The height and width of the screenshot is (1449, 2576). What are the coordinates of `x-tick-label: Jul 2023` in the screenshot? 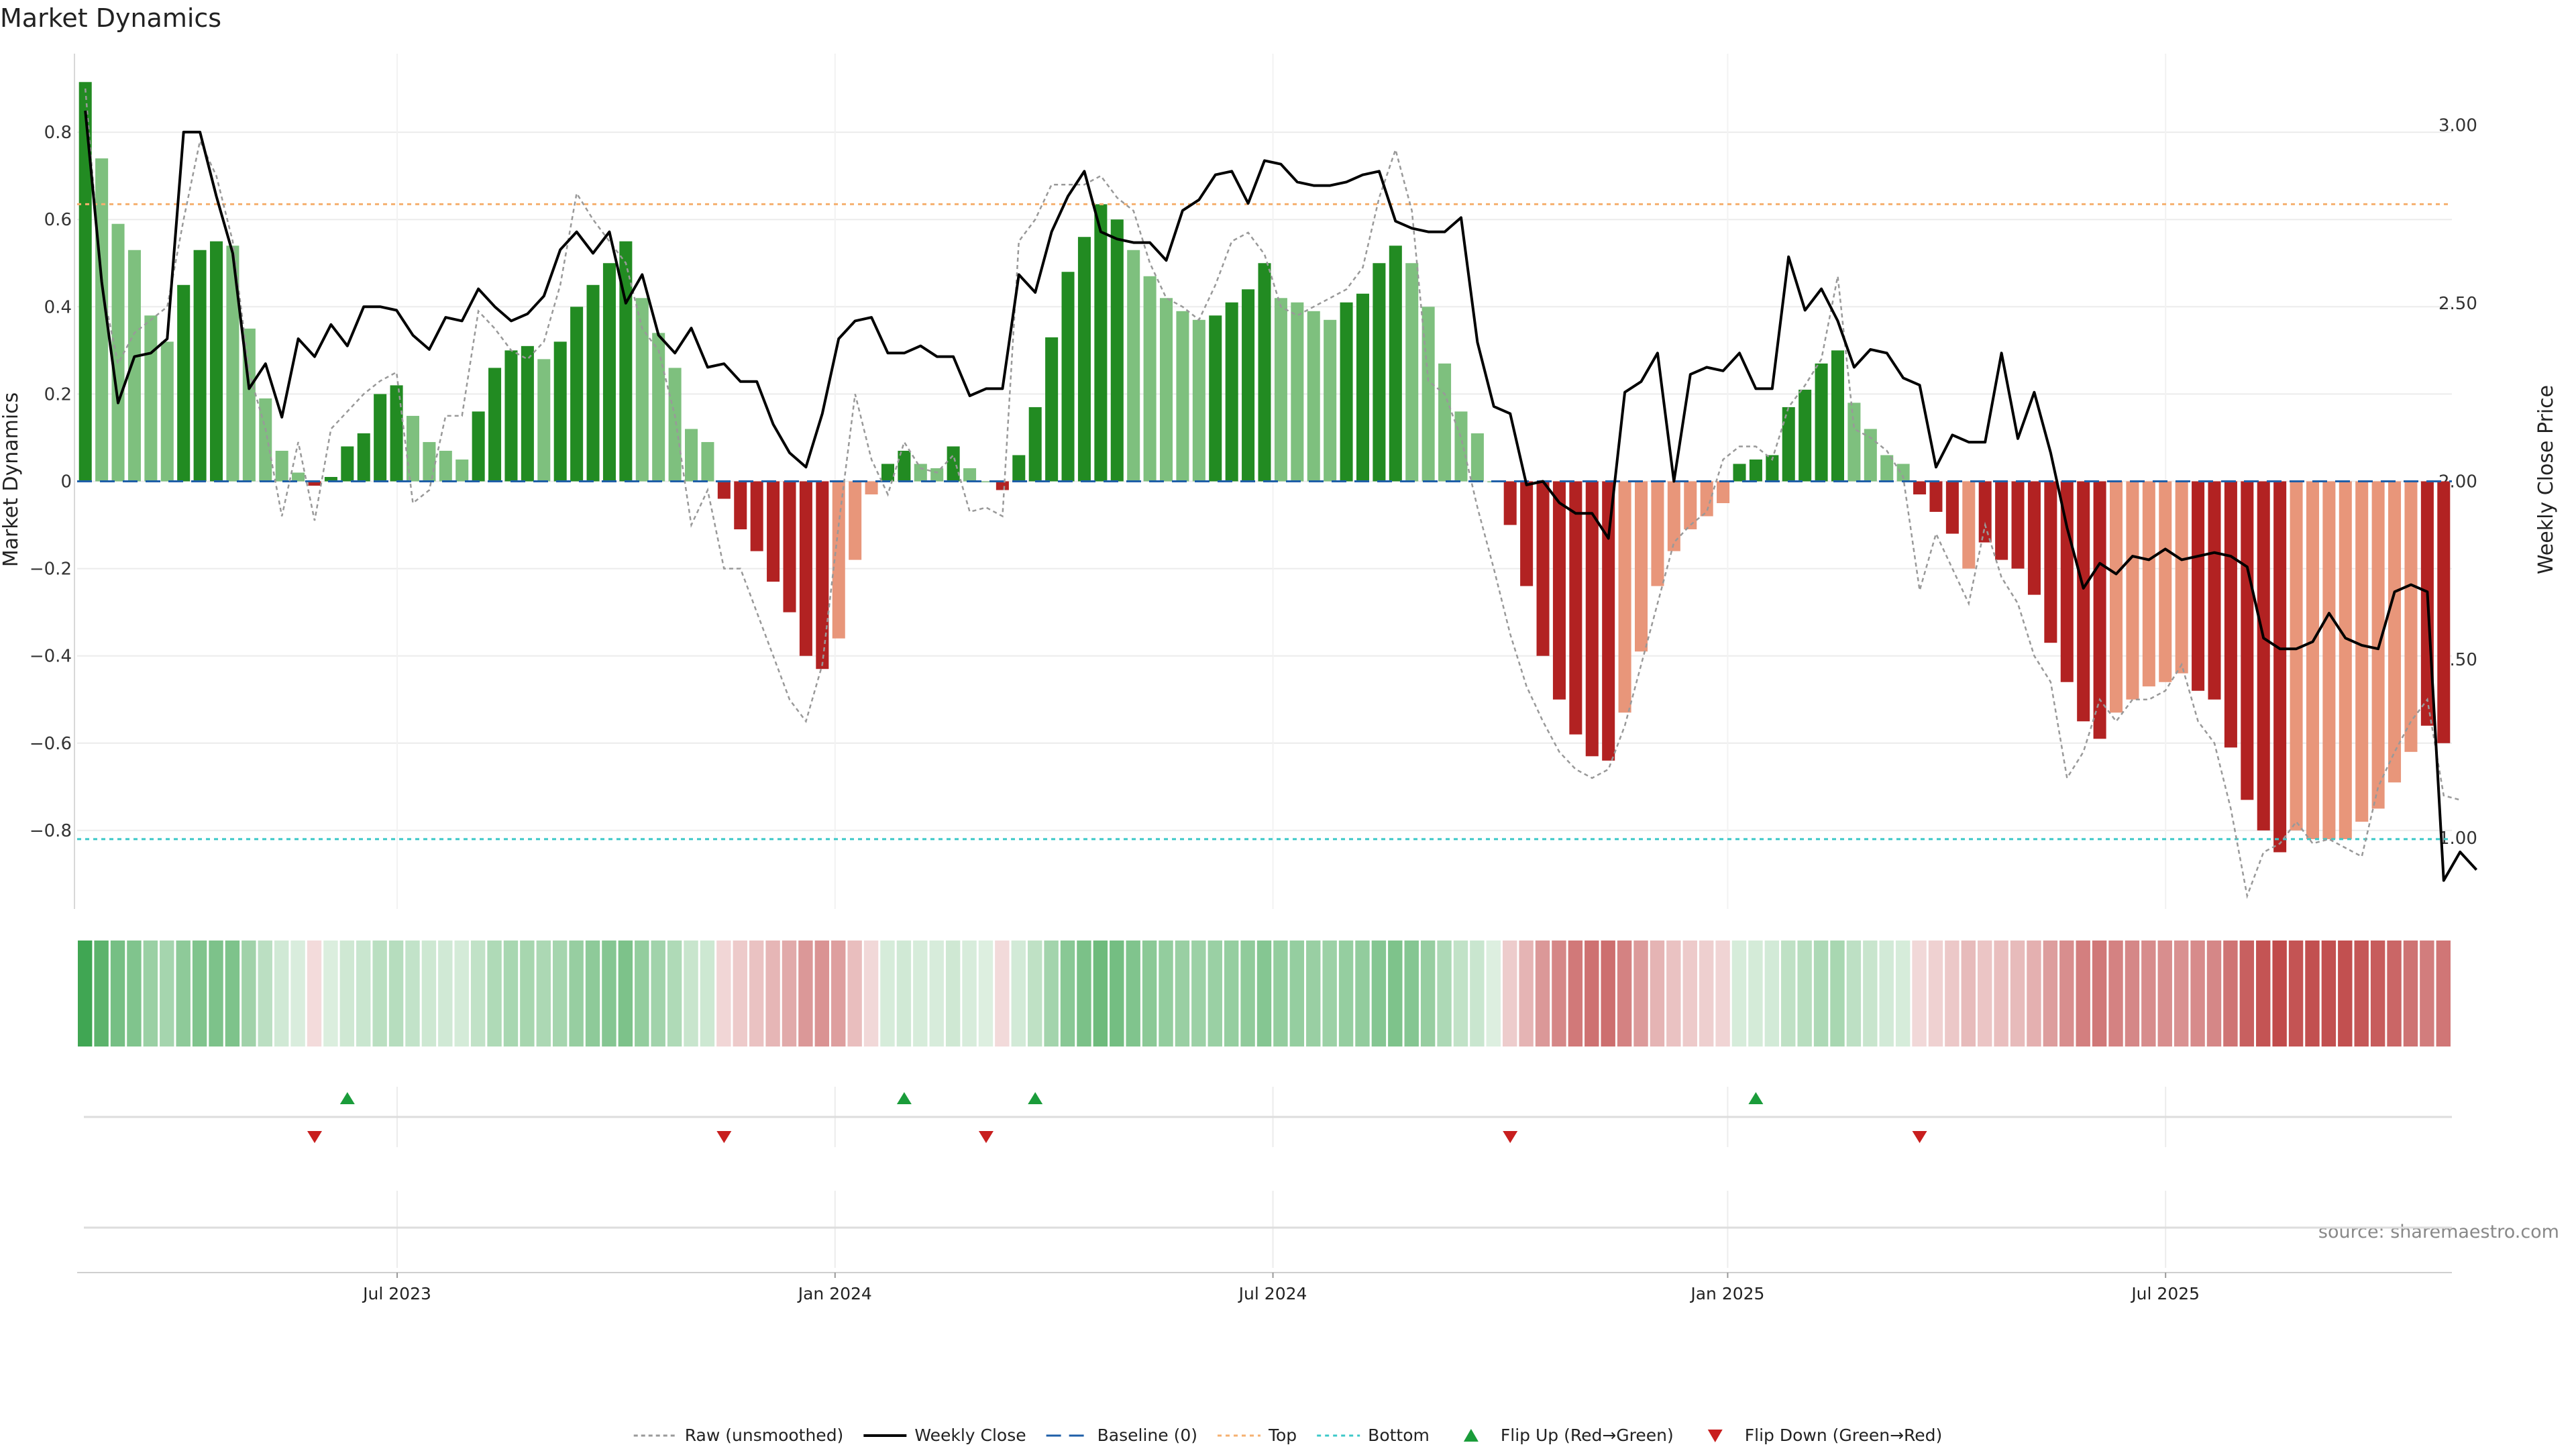 It's located at (396, 1293).